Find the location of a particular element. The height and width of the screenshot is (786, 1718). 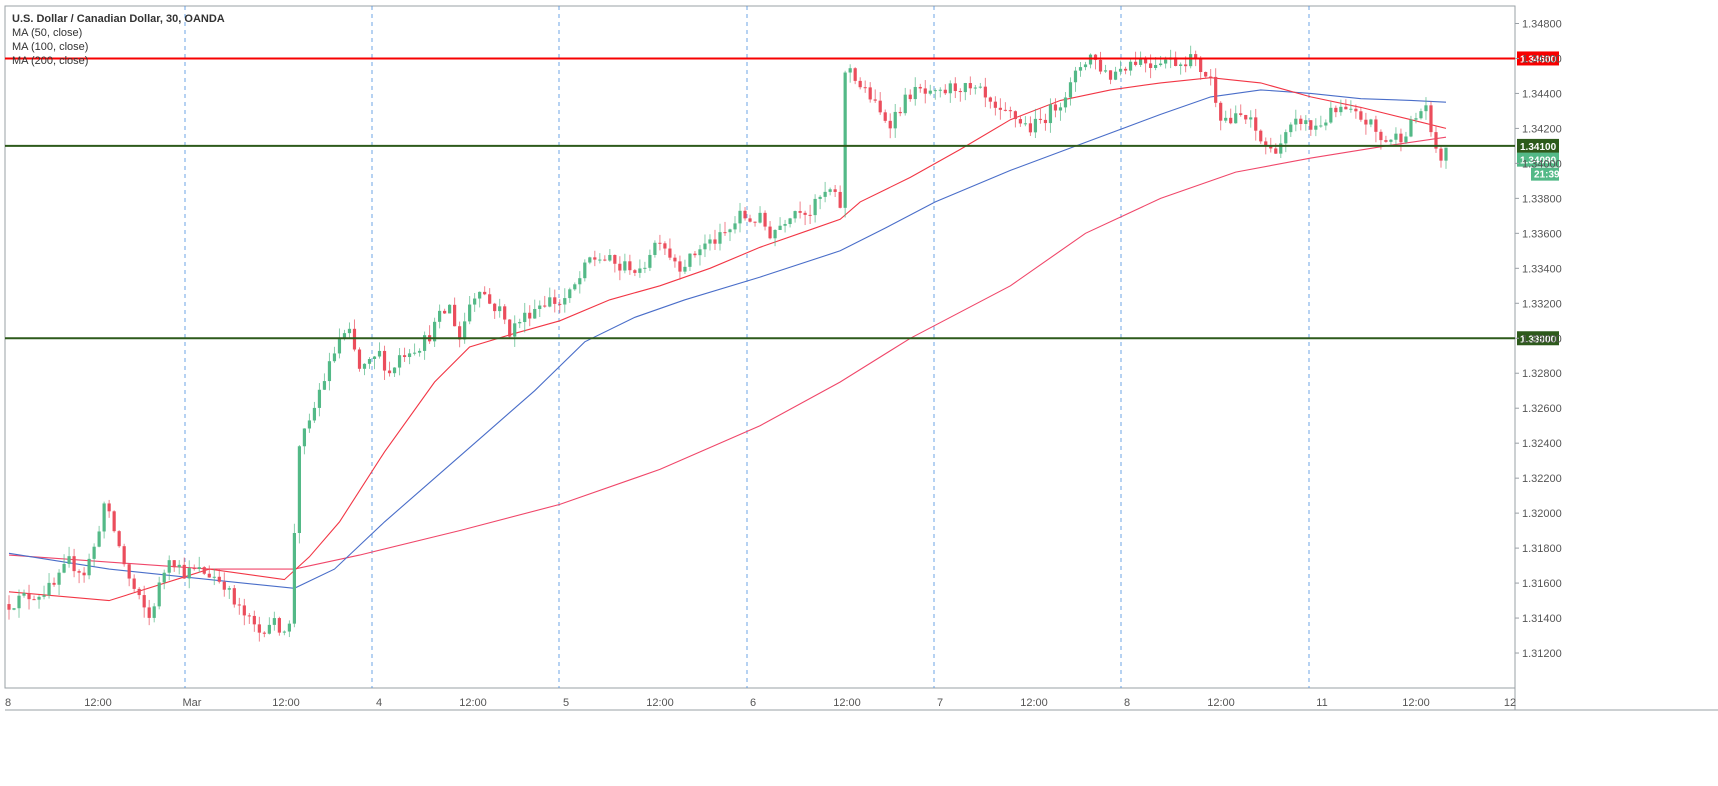

x-tick-label: 6 is located at coordinates (753, 703).